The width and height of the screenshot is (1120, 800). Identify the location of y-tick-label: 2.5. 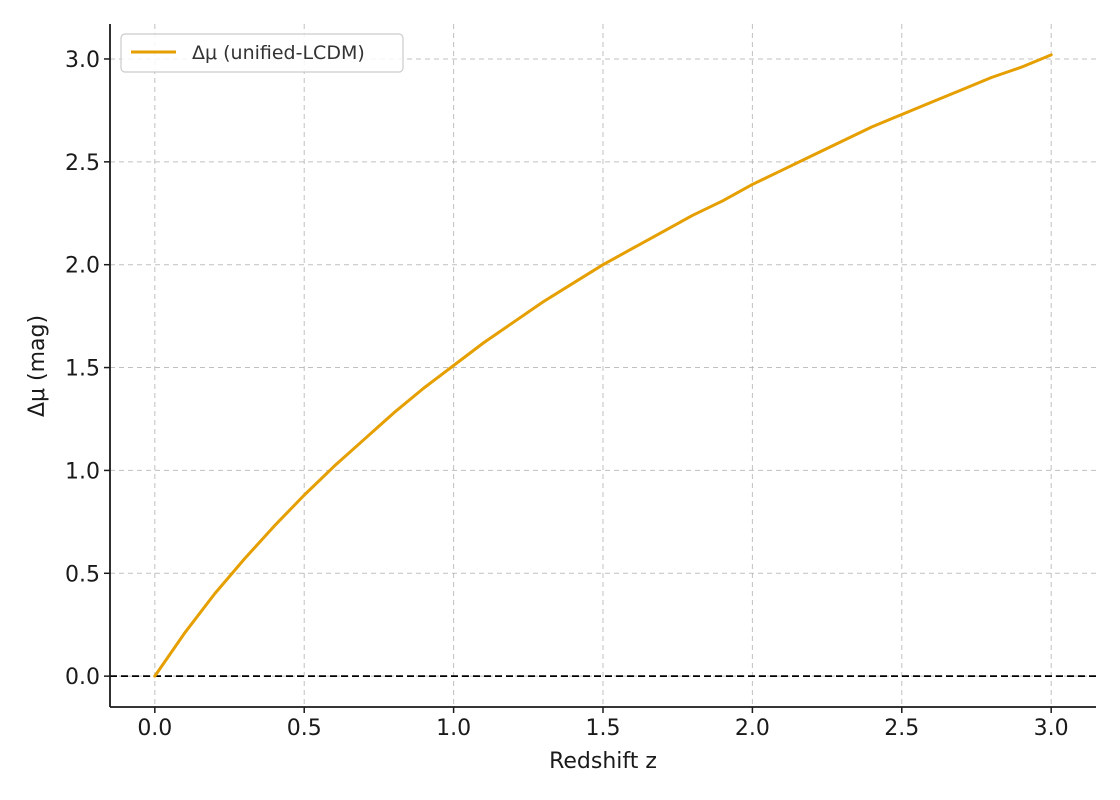
(82, 163).